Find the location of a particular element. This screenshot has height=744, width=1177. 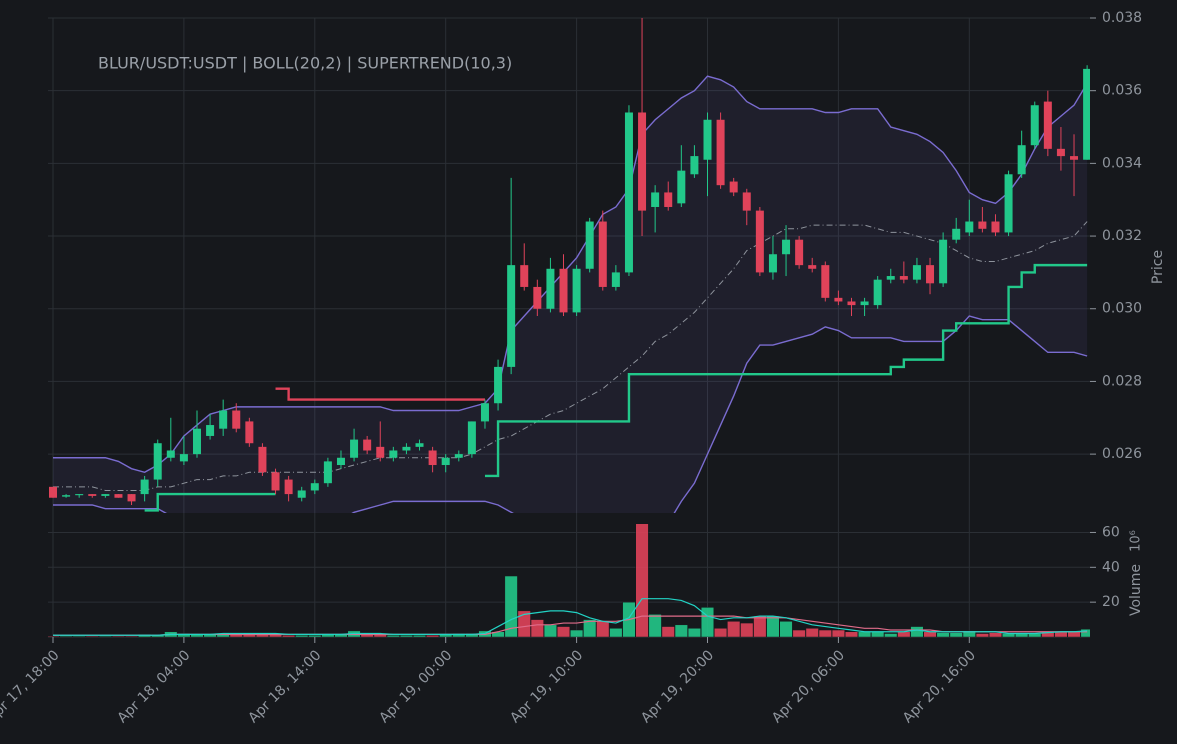

supertrend-down is located at coordinates (380, 394).